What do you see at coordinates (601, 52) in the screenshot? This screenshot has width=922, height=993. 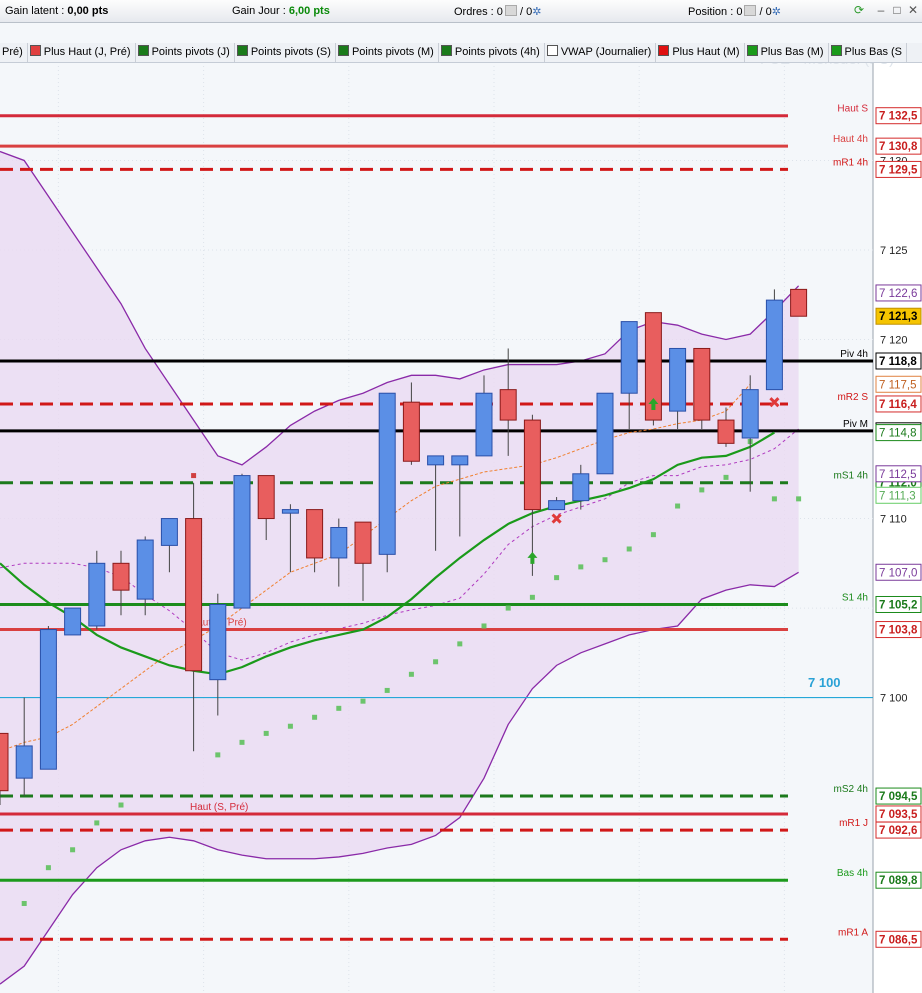 I see `indicator-tab: VWAP (Journalier)` at bounding box center [601, 52].